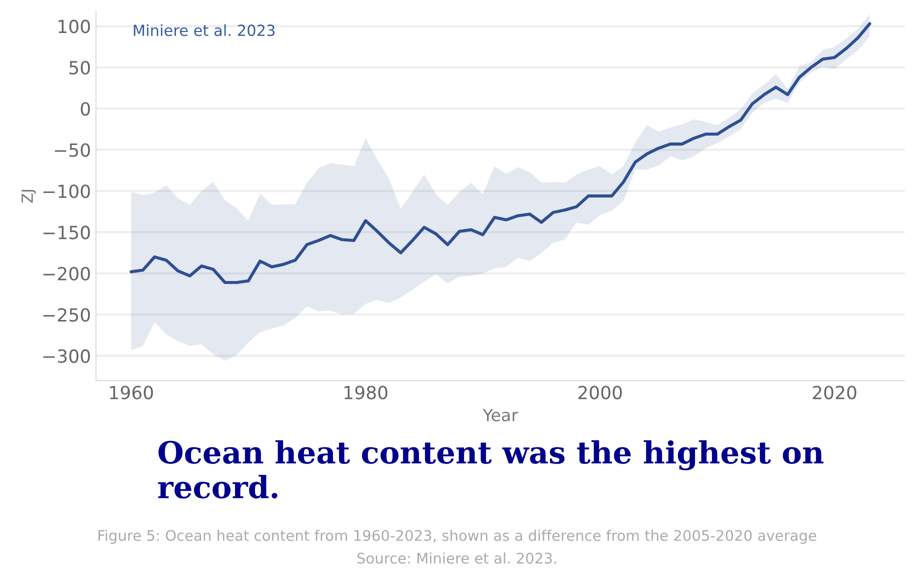 The height and width of the screenshot is (568, 914). Describe the element at coordinates (74, 27) in the screenshot. I see `y-tick-label: 100` at that location.